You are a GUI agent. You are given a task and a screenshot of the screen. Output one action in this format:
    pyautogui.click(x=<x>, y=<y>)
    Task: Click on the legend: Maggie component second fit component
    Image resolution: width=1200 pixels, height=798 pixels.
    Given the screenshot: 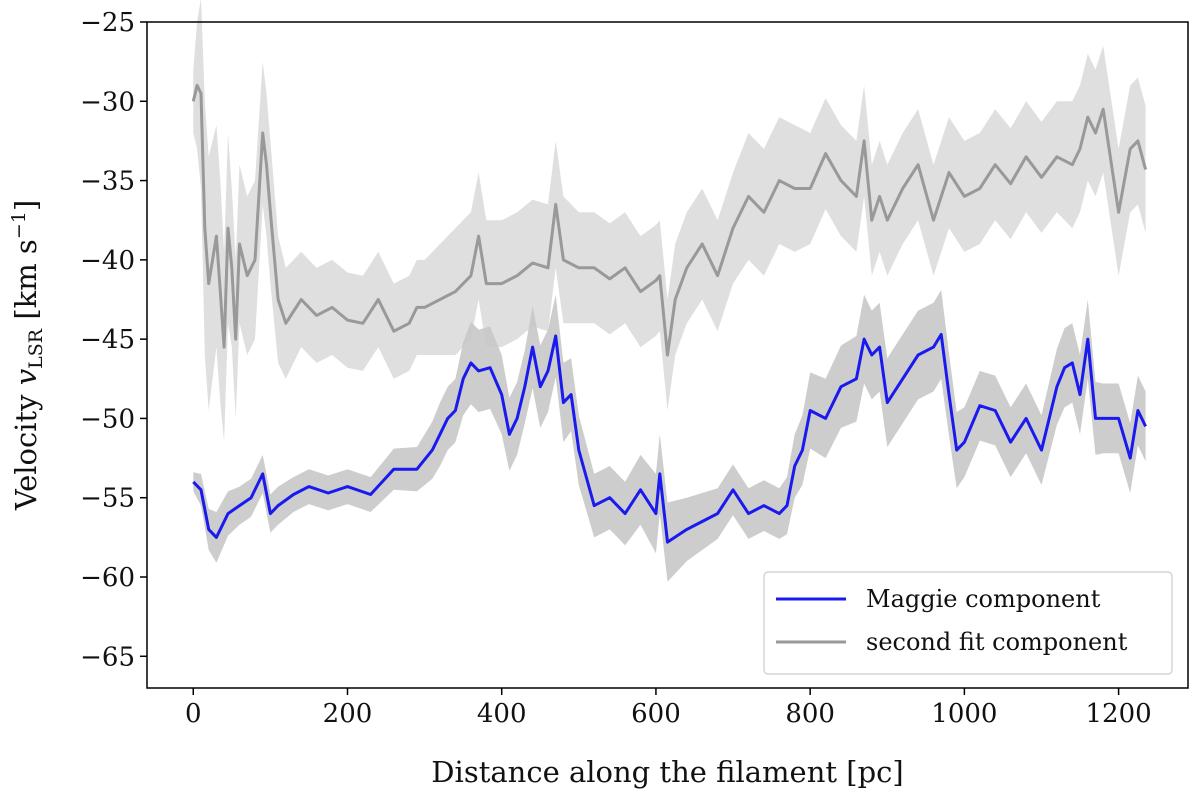 What is the action you would take?
    pyautogui.click(x=968, y=623)
    